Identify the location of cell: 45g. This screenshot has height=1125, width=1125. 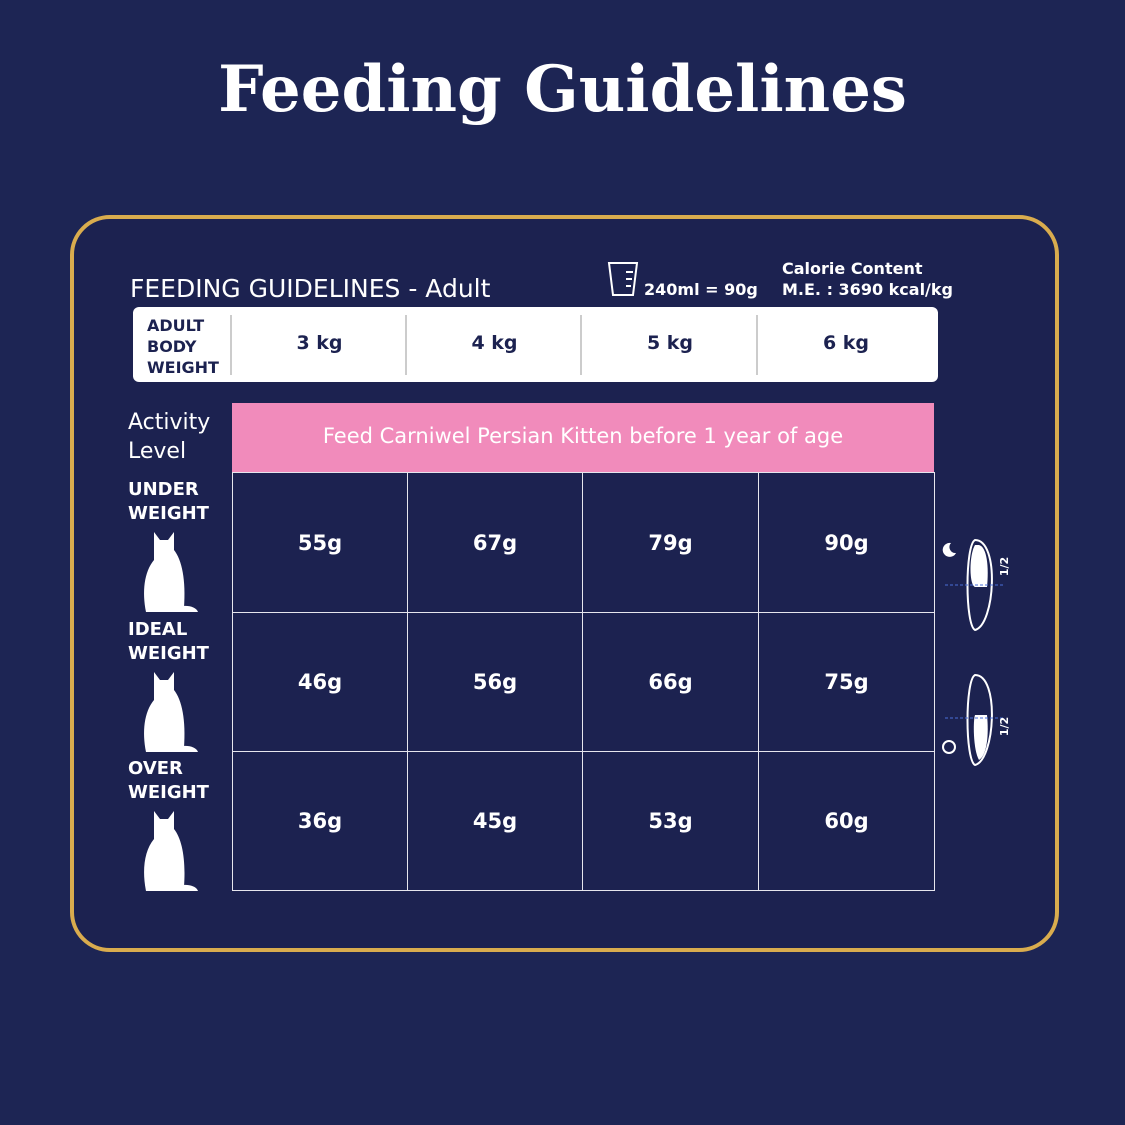
(495, 821).